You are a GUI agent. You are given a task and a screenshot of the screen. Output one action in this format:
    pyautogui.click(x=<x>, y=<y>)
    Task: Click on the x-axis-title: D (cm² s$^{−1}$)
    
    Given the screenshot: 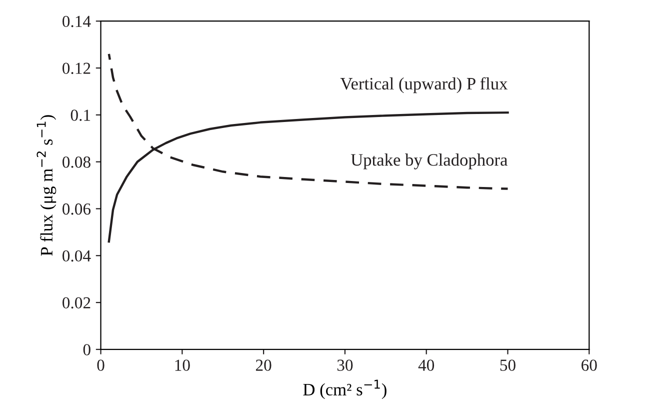 What is the action you would take?
    pyautogui.click(x=344, y=390)
    